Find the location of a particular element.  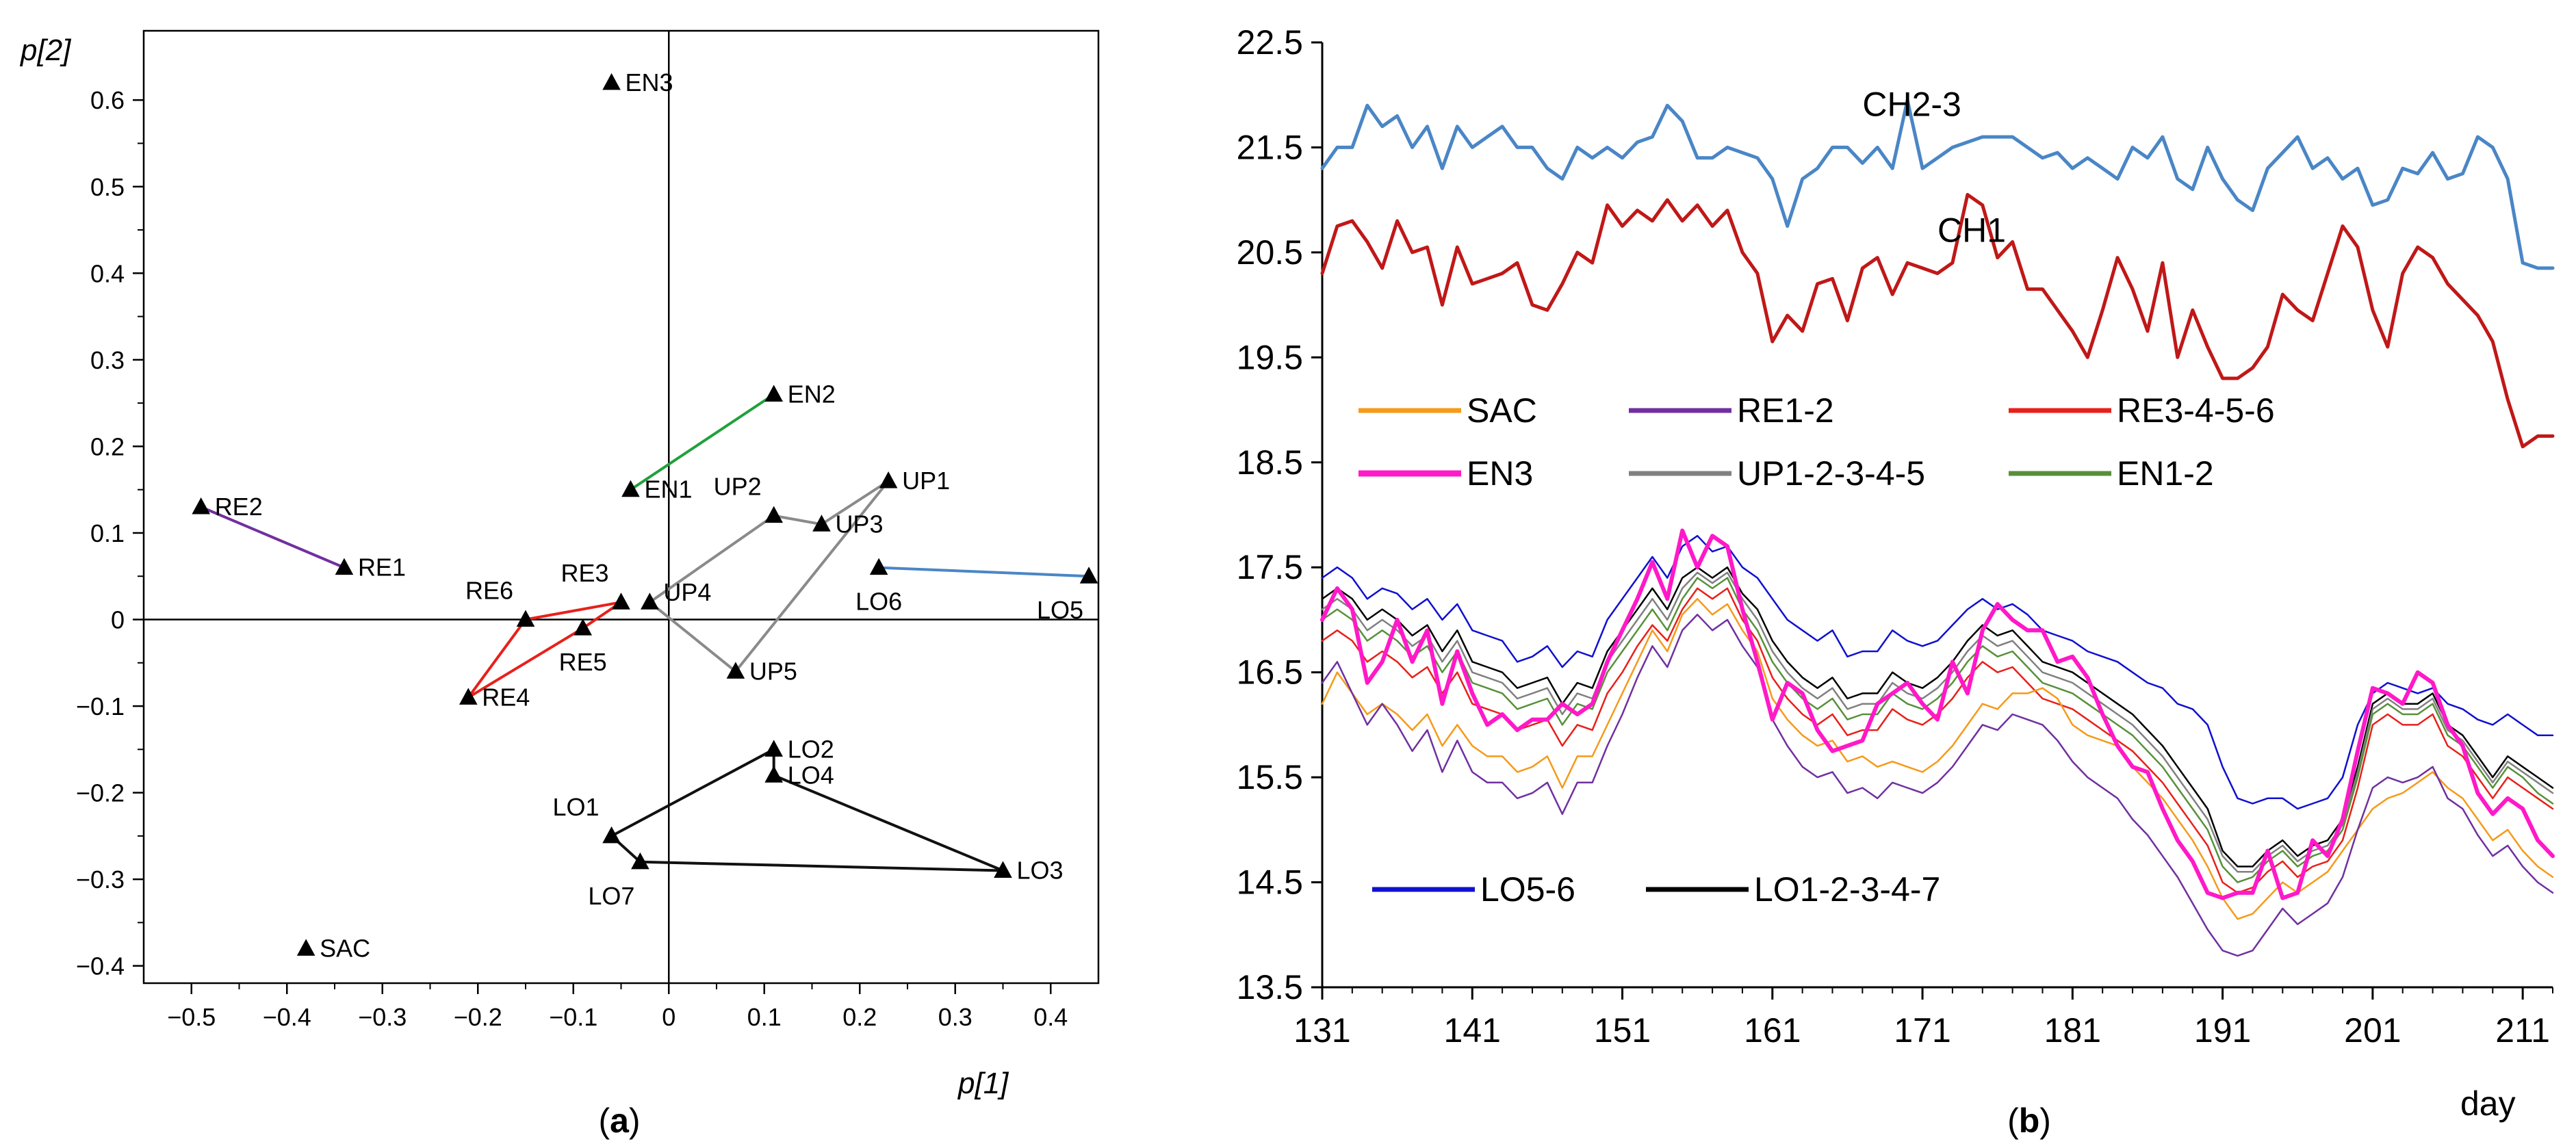

panel-a-point-label-re4: RE4 is located at coordinates (506, 697).